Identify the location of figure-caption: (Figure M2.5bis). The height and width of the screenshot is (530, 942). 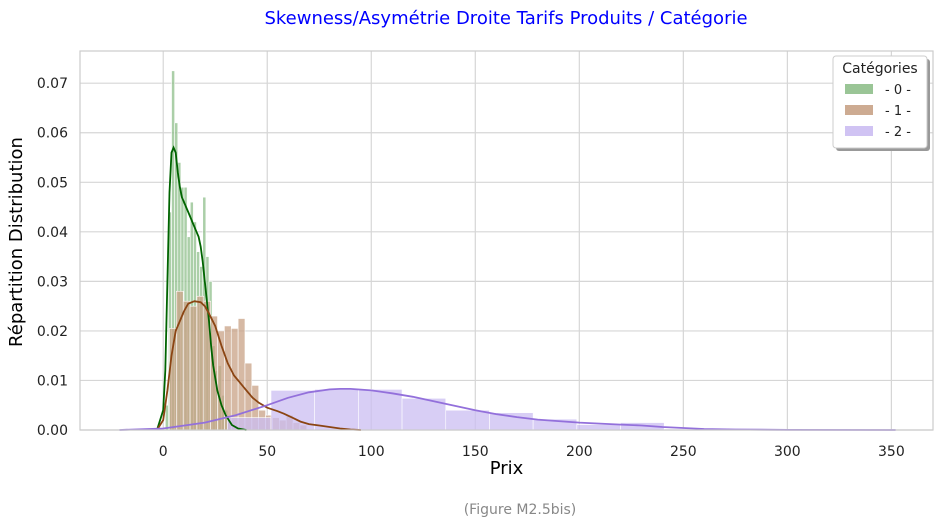
(520, 510).